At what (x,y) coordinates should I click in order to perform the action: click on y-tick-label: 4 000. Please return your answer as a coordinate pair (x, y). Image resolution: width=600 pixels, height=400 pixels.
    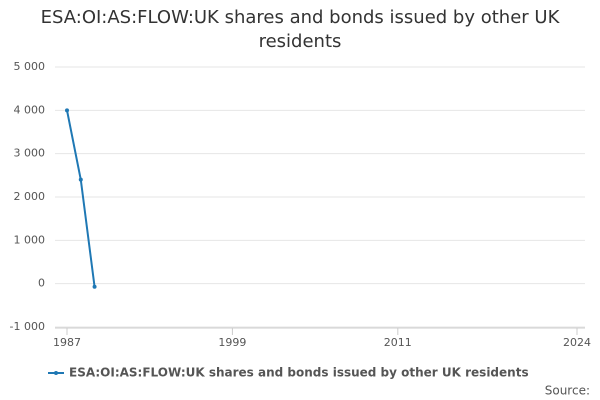
    Looking at the image, I should click on (30, 109).